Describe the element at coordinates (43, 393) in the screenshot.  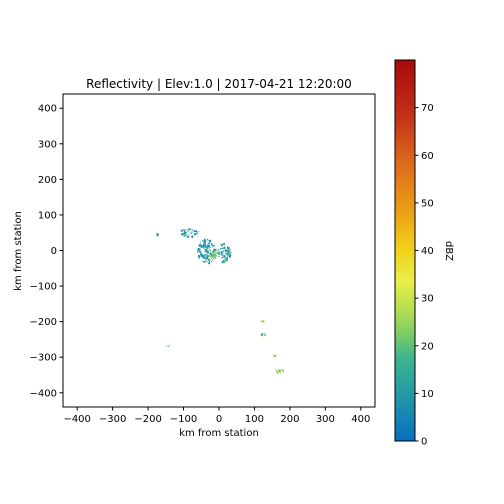
I see `y-tick-label: −400` at that location.